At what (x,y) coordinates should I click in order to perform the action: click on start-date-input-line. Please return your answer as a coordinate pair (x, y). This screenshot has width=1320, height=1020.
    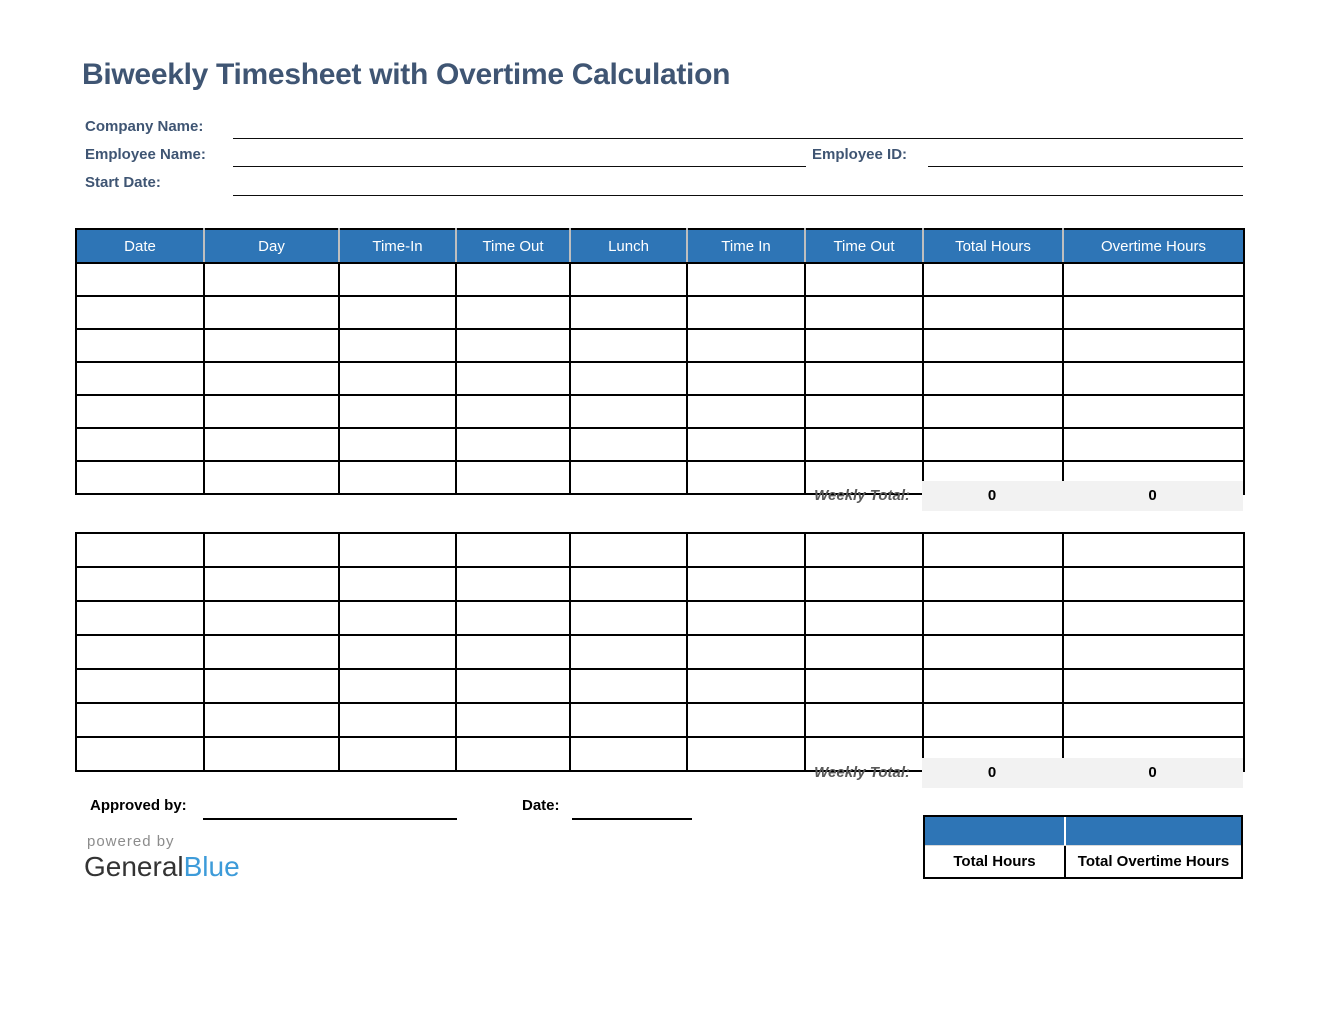
    Looking at the image, I should click on (738, 195).